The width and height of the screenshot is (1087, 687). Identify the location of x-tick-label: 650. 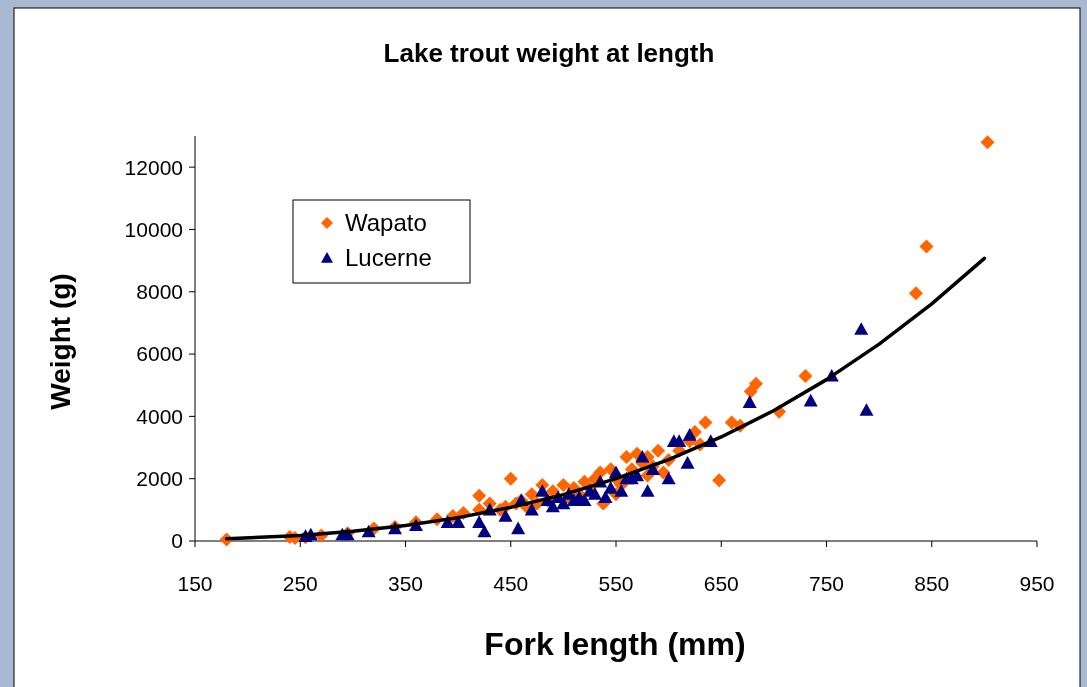
(721, 583).